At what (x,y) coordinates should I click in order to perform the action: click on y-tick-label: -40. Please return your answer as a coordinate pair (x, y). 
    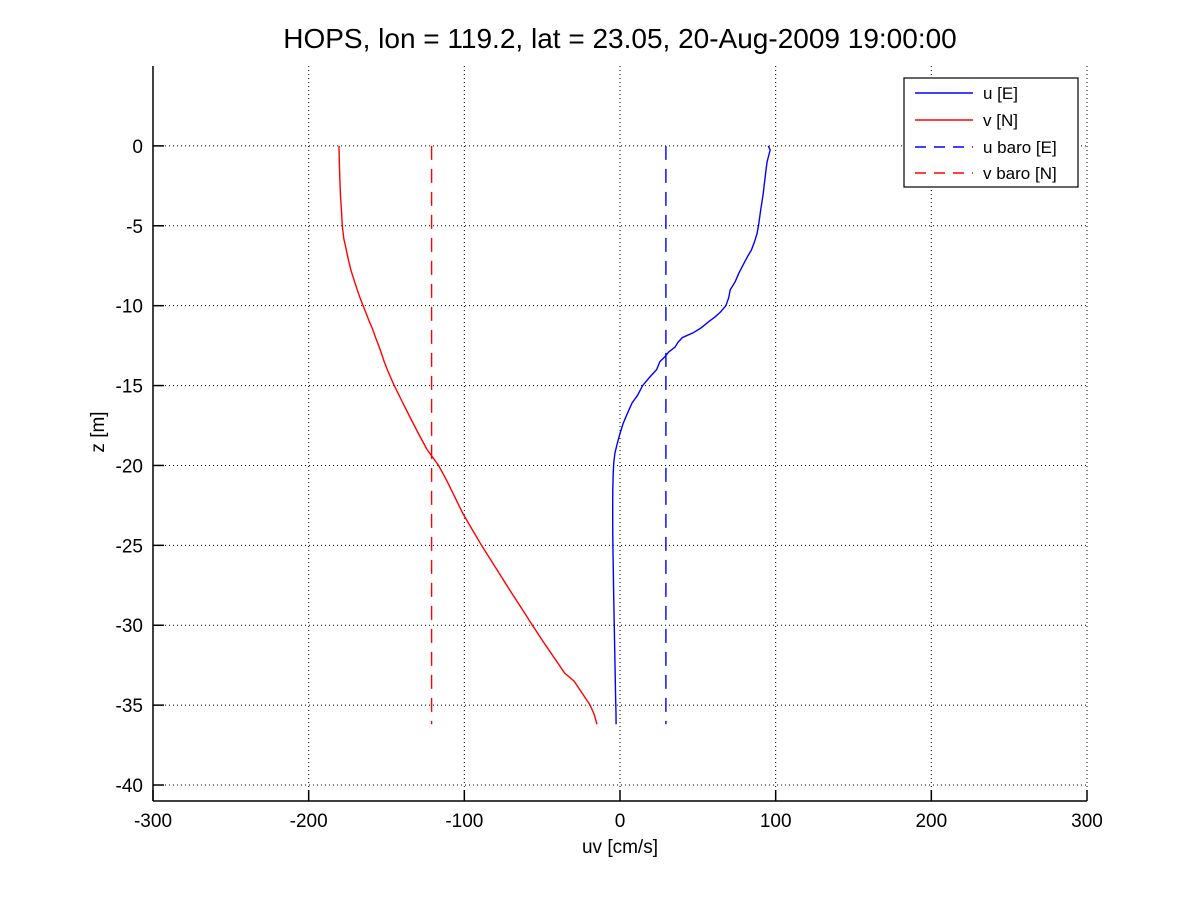
    Looking at the image, I should click on (129, 786).